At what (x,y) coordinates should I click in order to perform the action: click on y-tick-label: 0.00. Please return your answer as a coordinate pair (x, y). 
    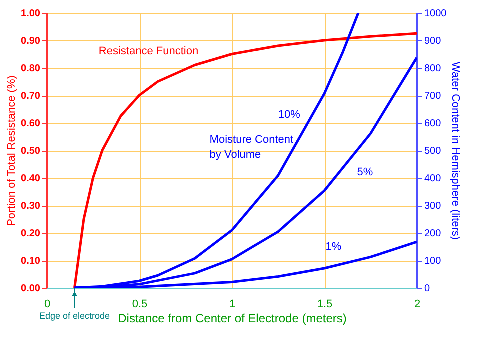
    Looking at the image, I should click on (31, 289).